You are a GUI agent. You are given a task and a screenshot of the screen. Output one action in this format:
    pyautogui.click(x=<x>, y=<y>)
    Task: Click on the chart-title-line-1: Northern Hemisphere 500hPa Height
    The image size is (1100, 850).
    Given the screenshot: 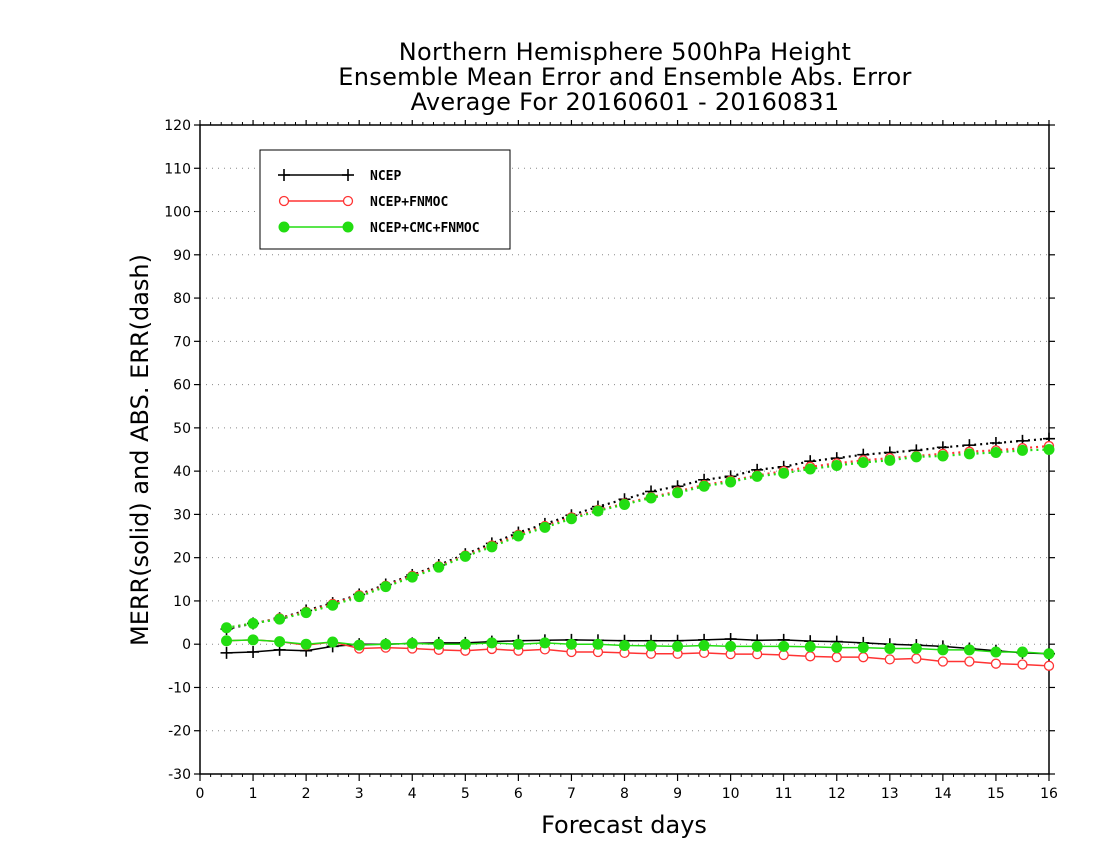 What is the action you would take?
    pyautogui.click(x=625, y=52)
    